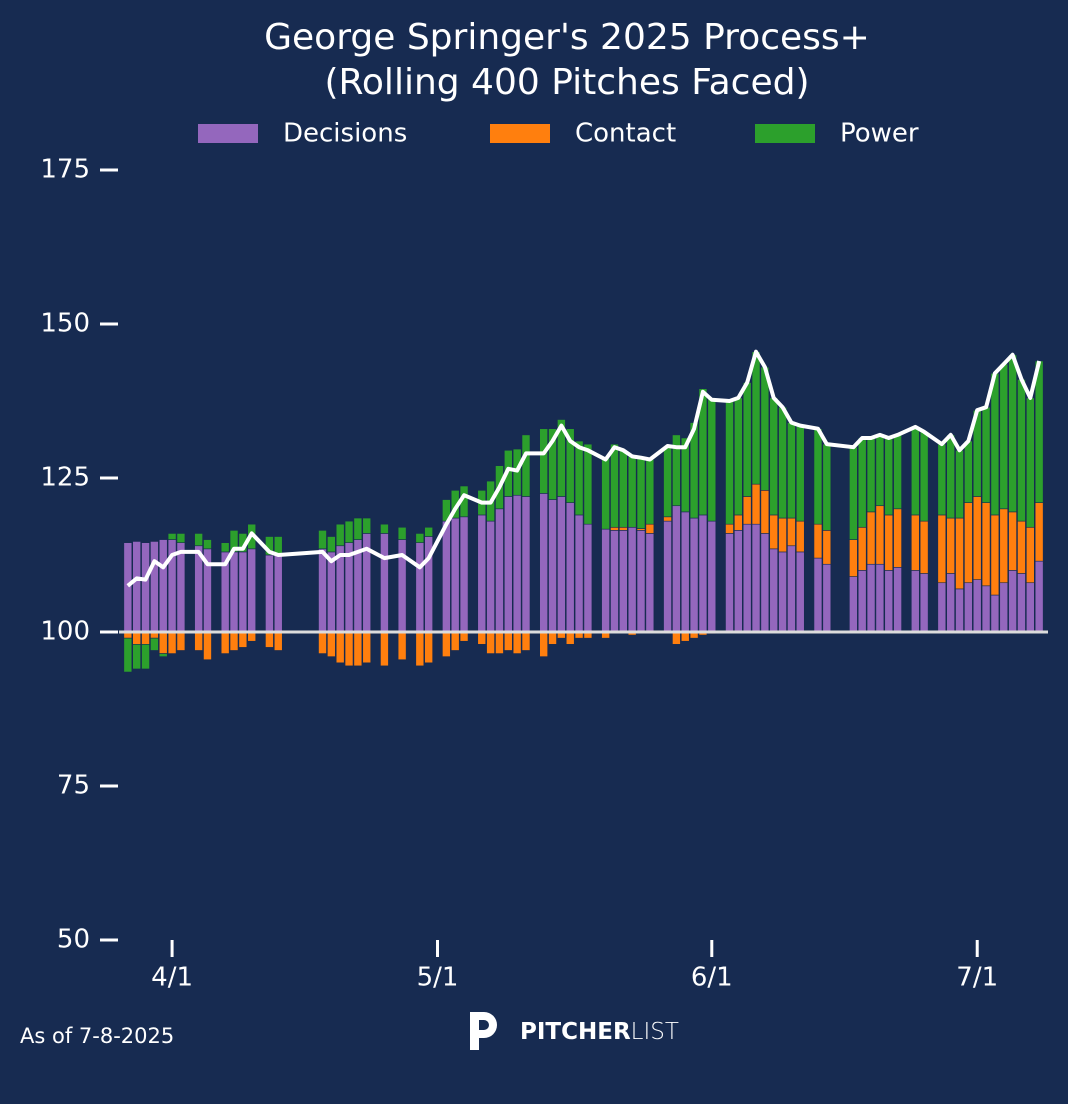  I want to click on legend-label: Contact, so click(625, 134).